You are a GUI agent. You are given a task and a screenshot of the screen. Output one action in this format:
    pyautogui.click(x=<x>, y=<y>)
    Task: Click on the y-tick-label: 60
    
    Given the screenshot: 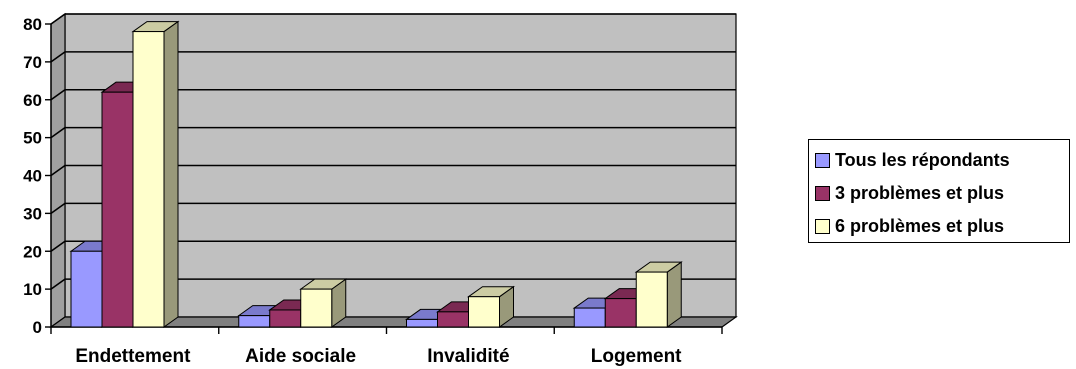 What is the action you would take?
    pyautogui.click(x=32, y=100)
    